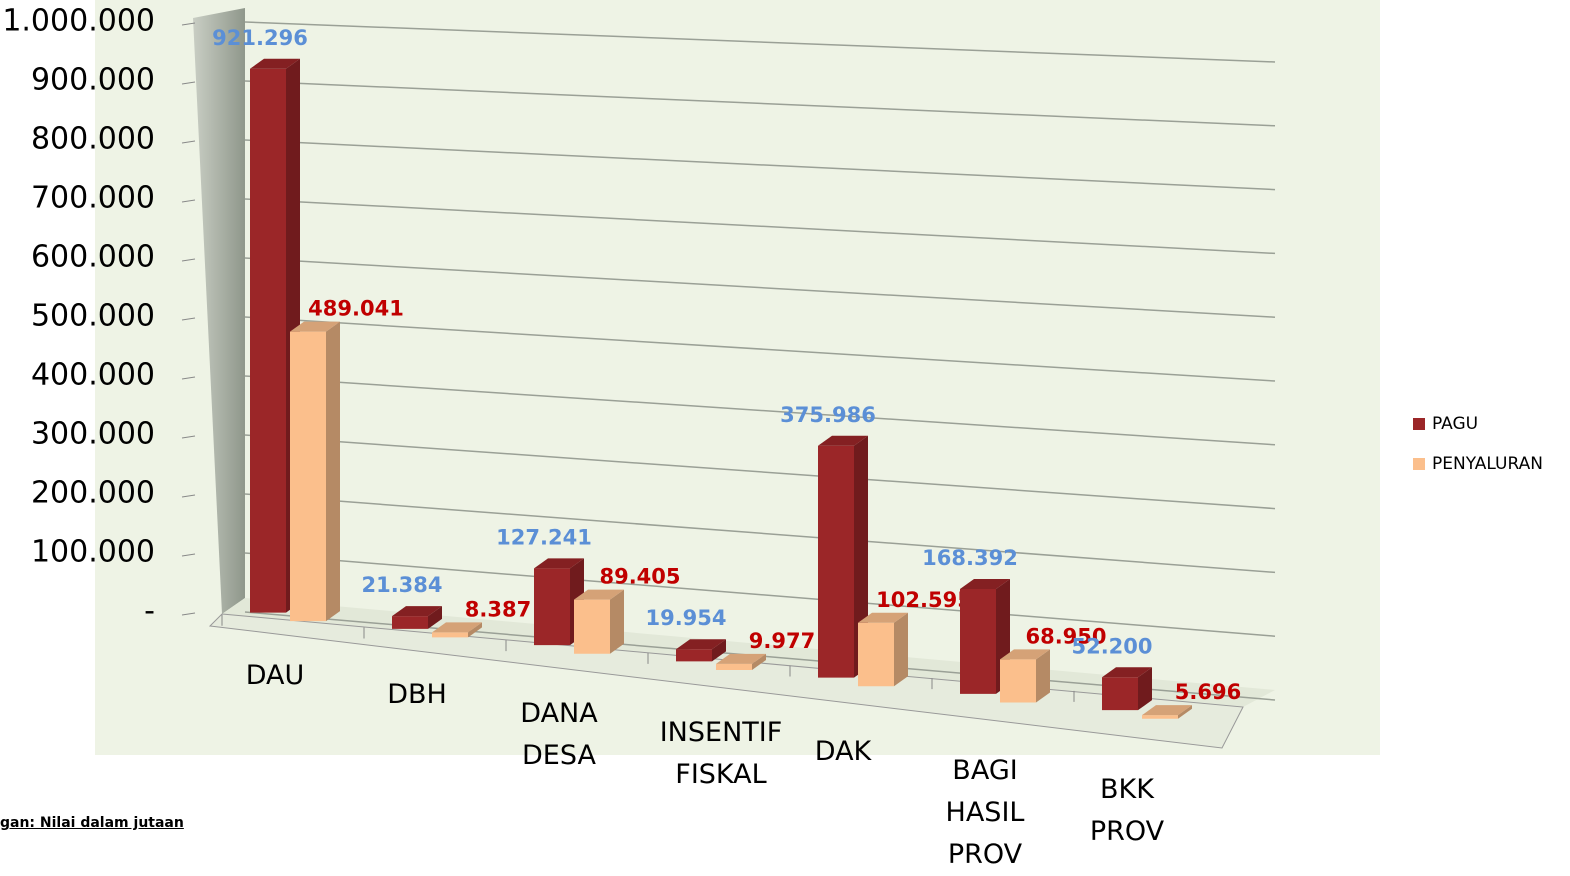 This screenshot has height=876, width=1570. I want to click on y-tick-label: 800.000, so click(93, 139).